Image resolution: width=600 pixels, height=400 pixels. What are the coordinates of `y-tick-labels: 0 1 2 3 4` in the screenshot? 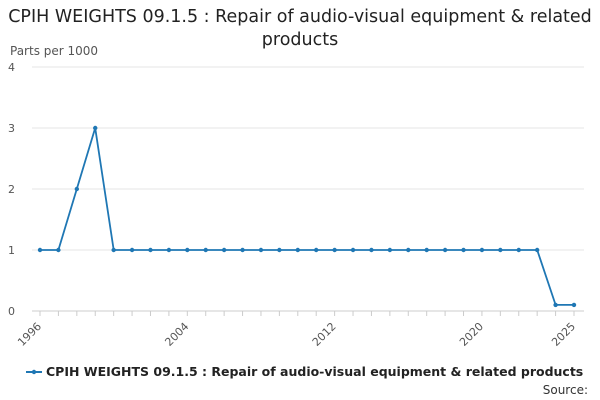 It's located at (11, 189).